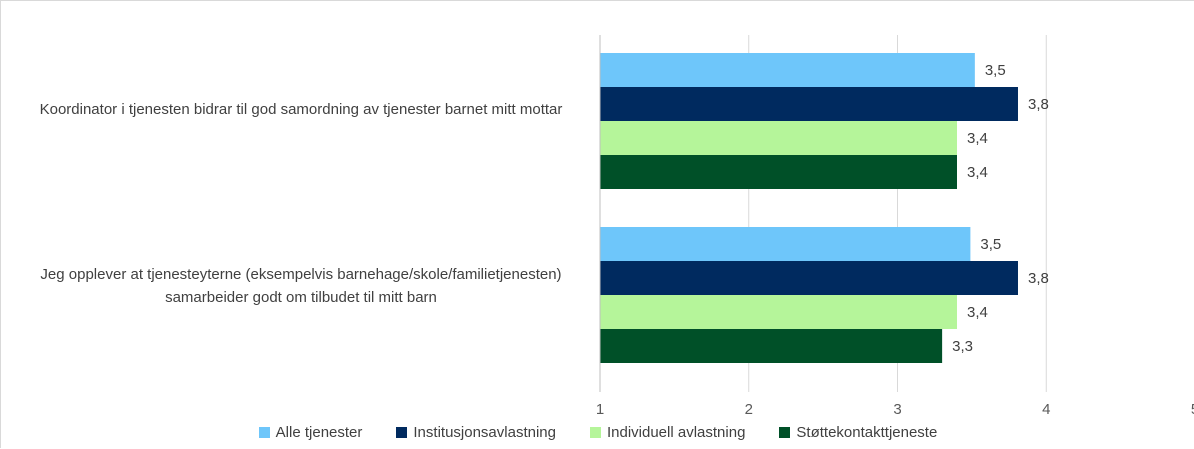 The image size is (1194, 449). Describe the element at coordinates (1046, 409) in the screenshot. I see `x-tick-label: 4` at that location.